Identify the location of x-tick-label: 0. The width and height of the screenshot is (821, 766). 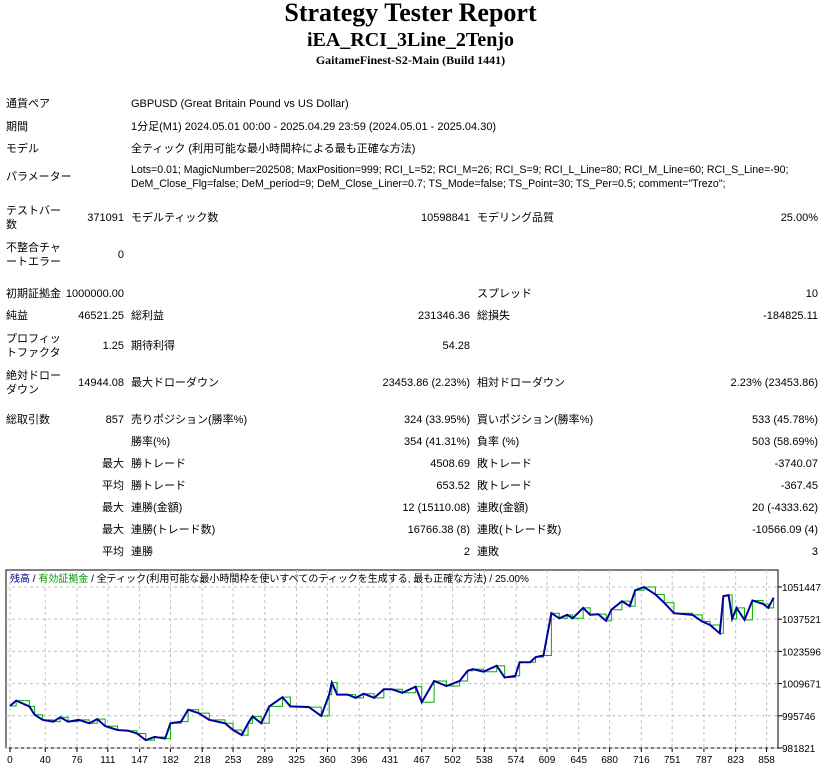
(10, 760).